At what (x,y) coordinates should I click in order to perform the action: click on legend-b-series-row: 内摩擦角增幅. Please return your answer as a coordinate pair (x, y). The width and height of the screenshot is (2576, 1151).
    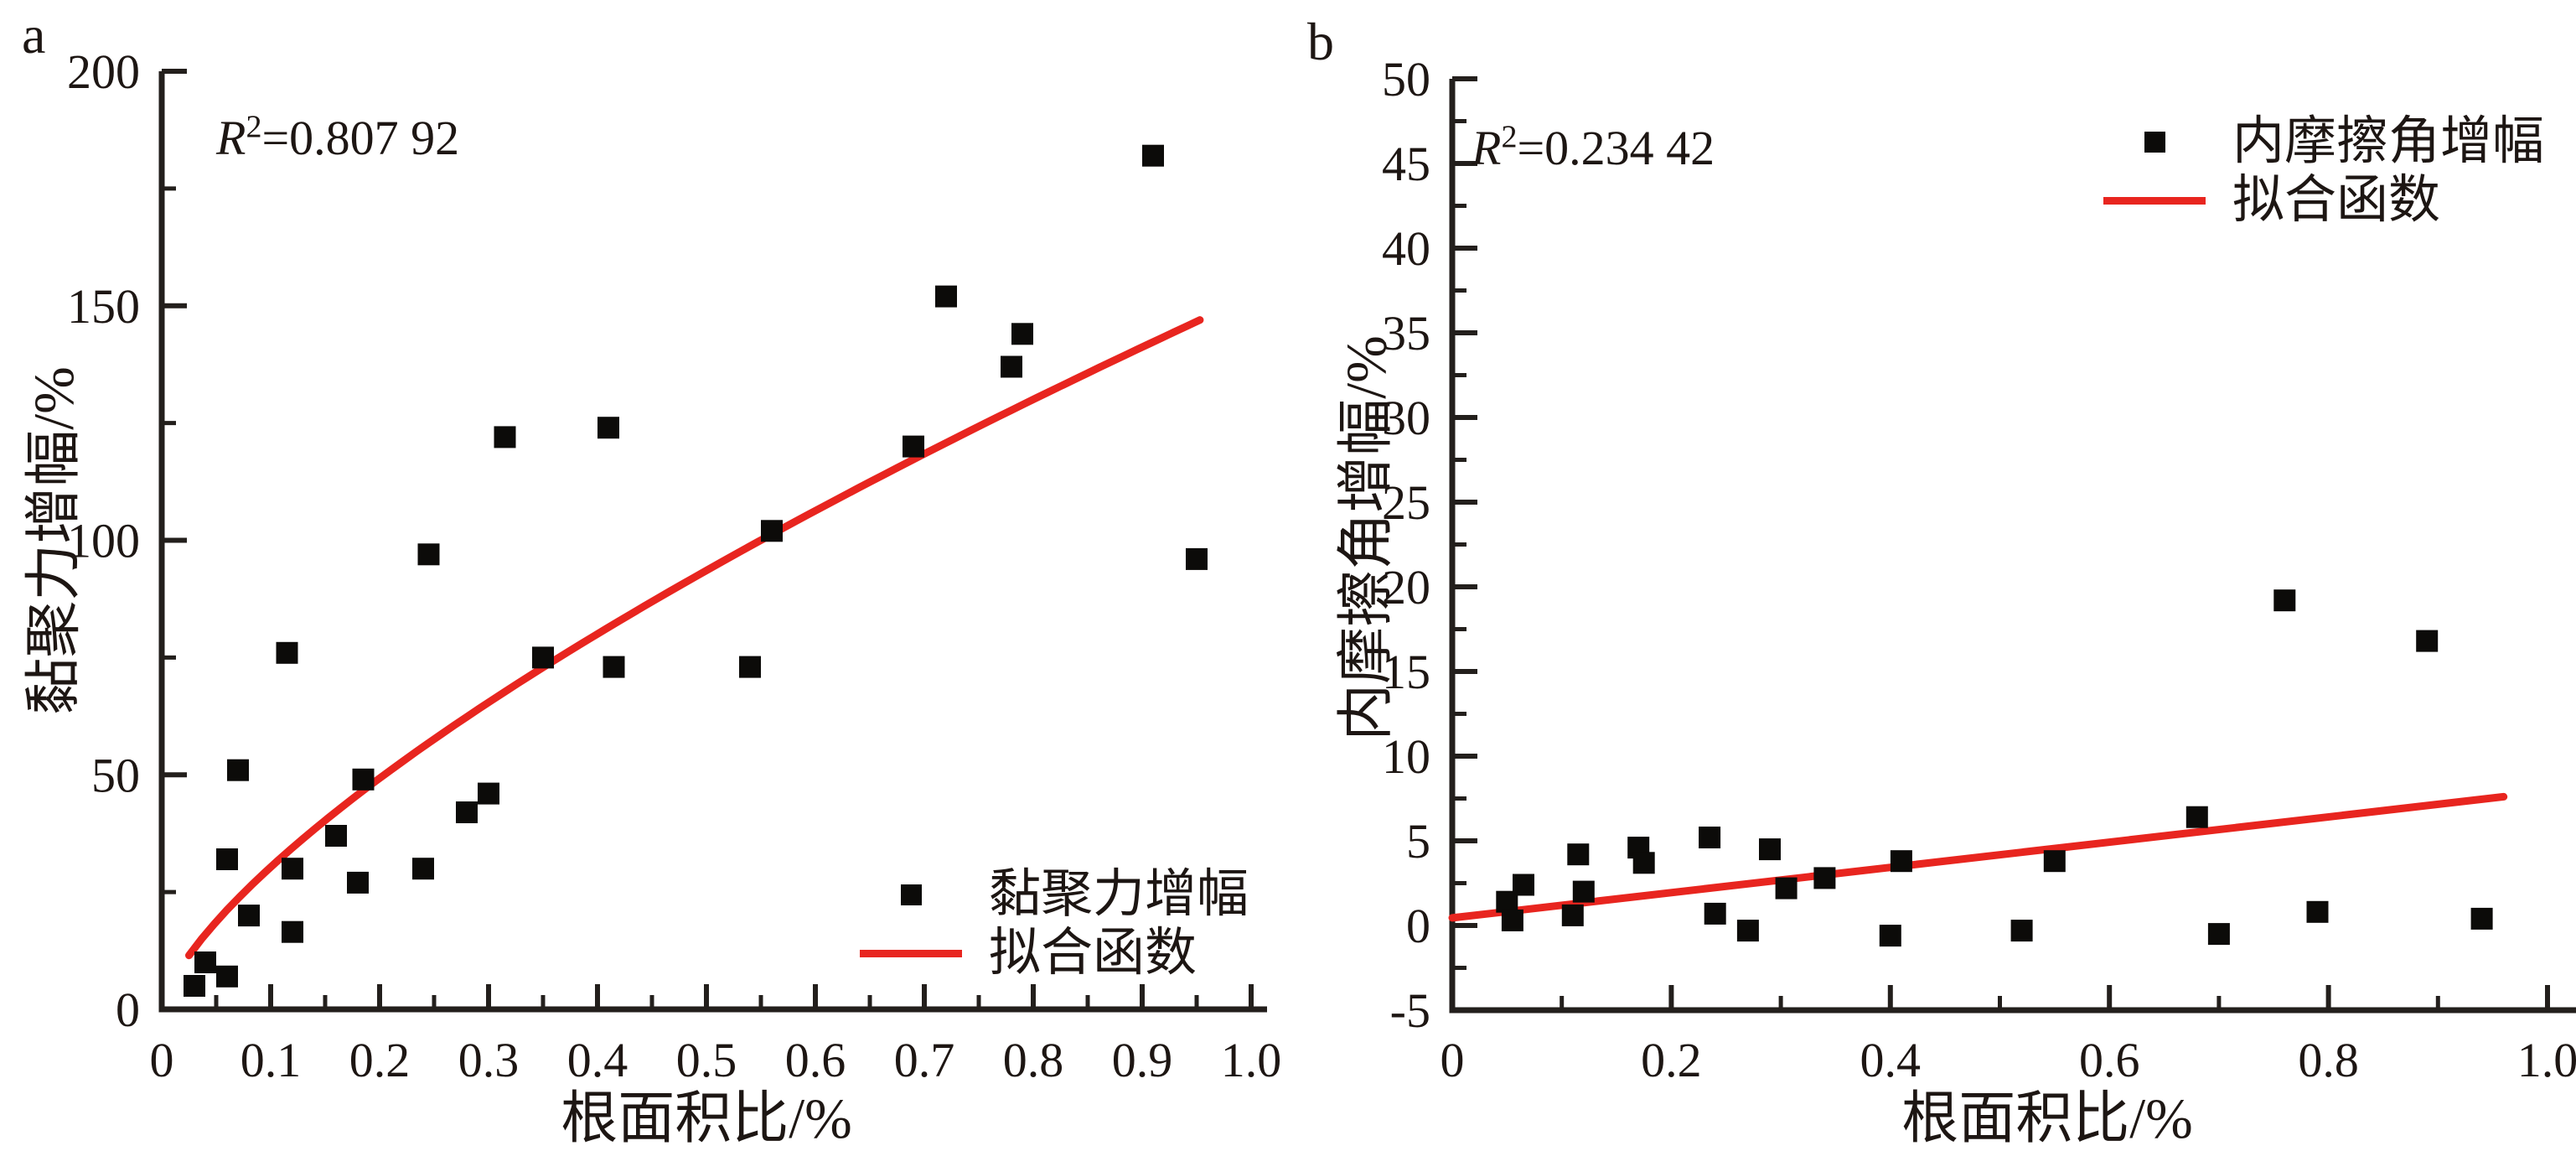
    Looking at the image, I should click on (2322, 142).